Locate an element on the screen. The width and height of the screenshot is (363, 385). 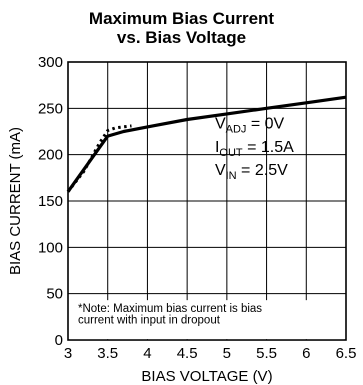
condition-3: VIN = 2.5V is located at coordinates (251, 172).